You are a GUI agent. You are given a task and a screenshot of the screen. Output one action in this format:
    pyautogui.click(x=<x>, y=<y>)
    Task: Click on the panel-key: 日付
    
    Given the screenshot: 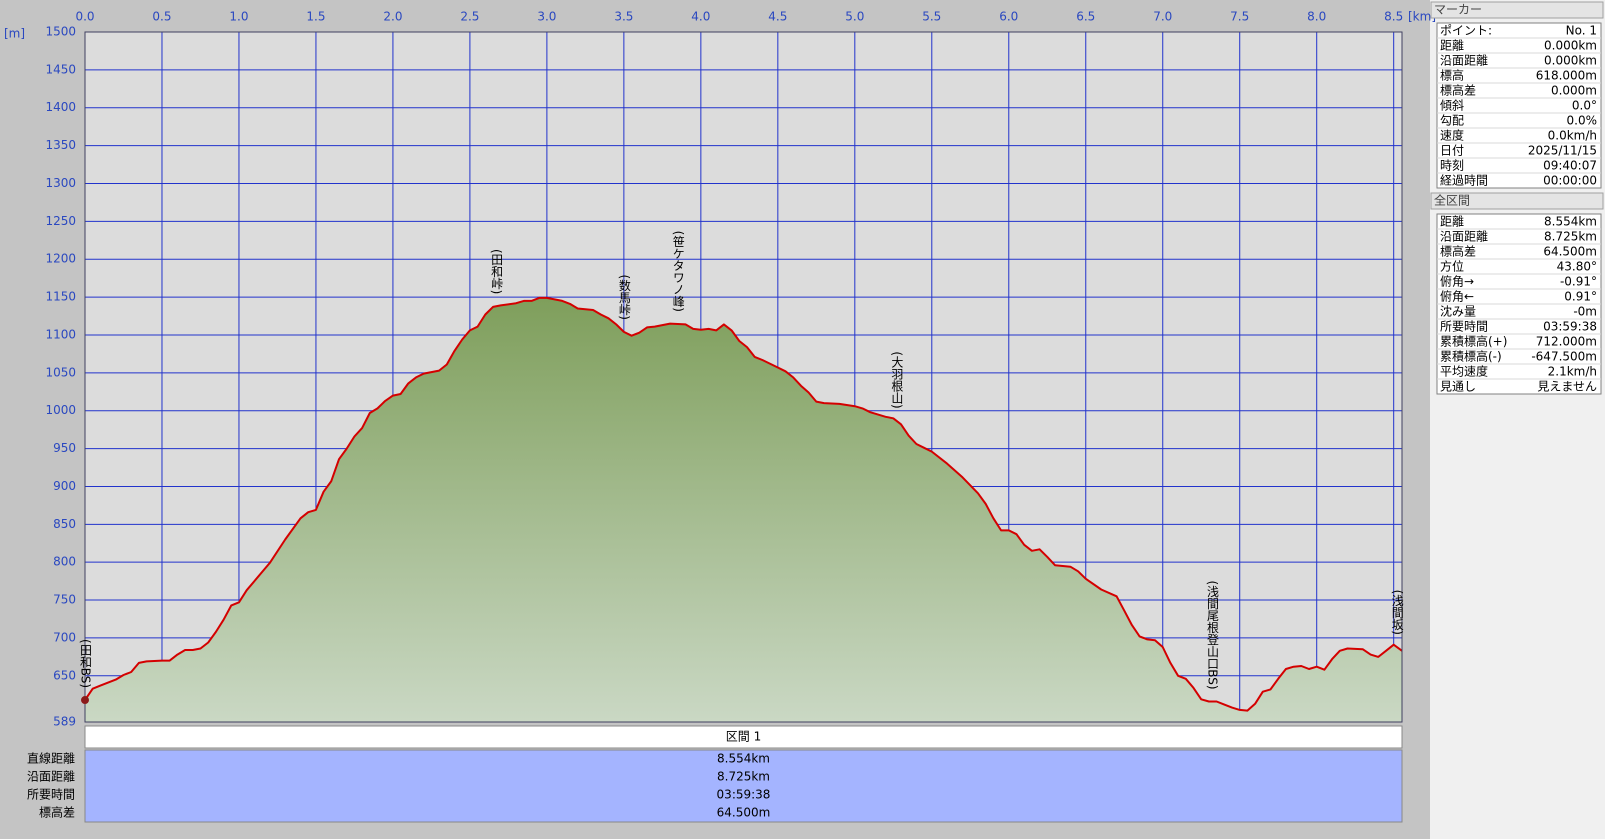 What is the action you would take?
    pyautogui.click(x=1452, y=151)
    